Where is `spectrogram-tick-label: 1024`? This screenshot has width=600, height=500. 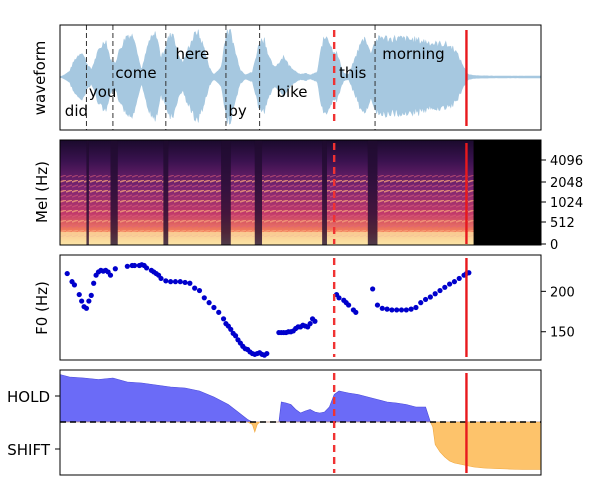
spectrogram-tick-label: 1024 is located at coordinates (566, 203).